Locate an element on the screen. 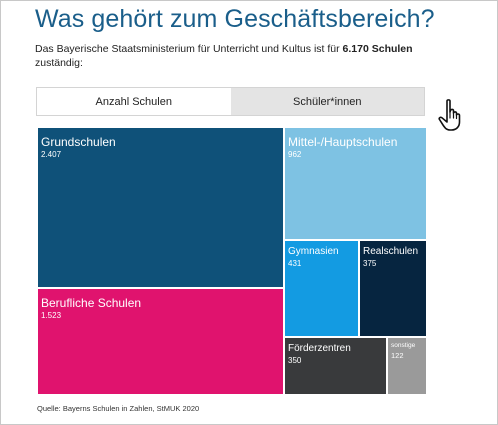 This screenshot has width=498, height=425. subtitle-total: 6.170 Schulen is located at coordinates (377, 49).